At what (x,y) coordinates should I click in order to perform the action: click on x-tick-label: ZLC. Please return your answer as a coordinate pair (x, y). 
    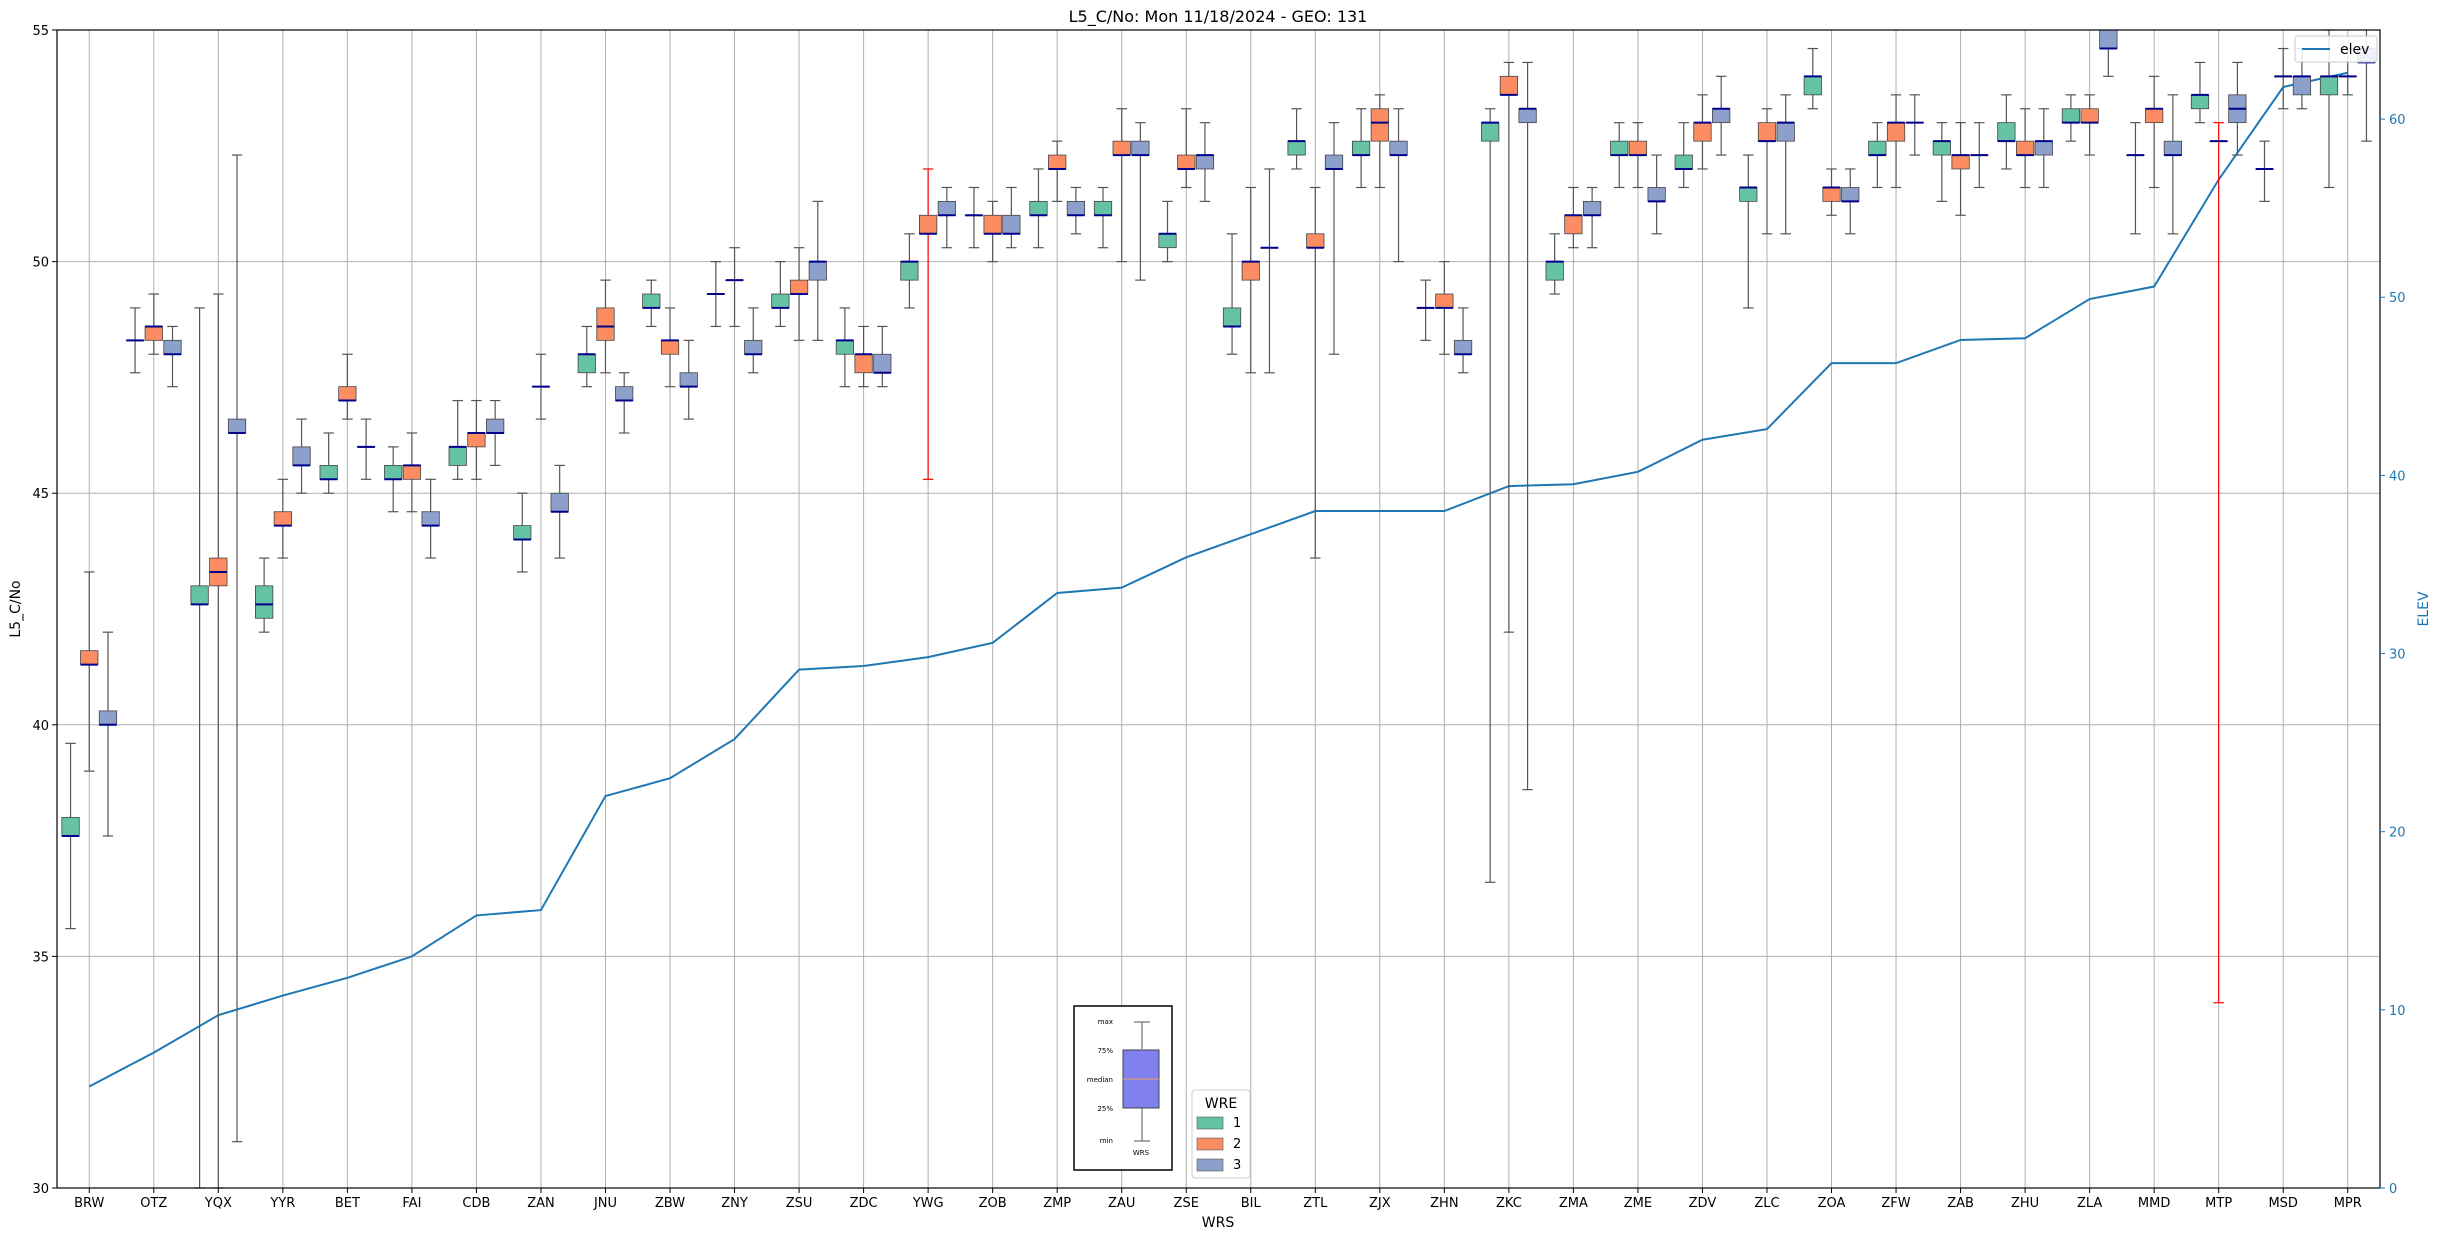
    Looking at the image, I should click on (1766, 1203).